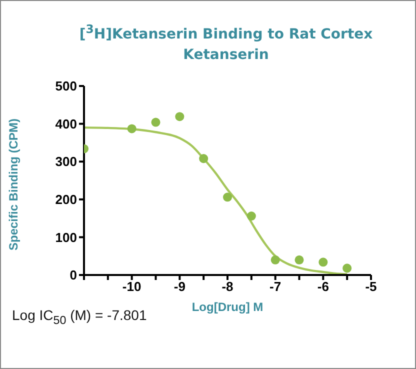  What do you see at coordinates (66, 86) in the screenshot?
I see `y-tick-label: 500` at bounding box center [66, 86].